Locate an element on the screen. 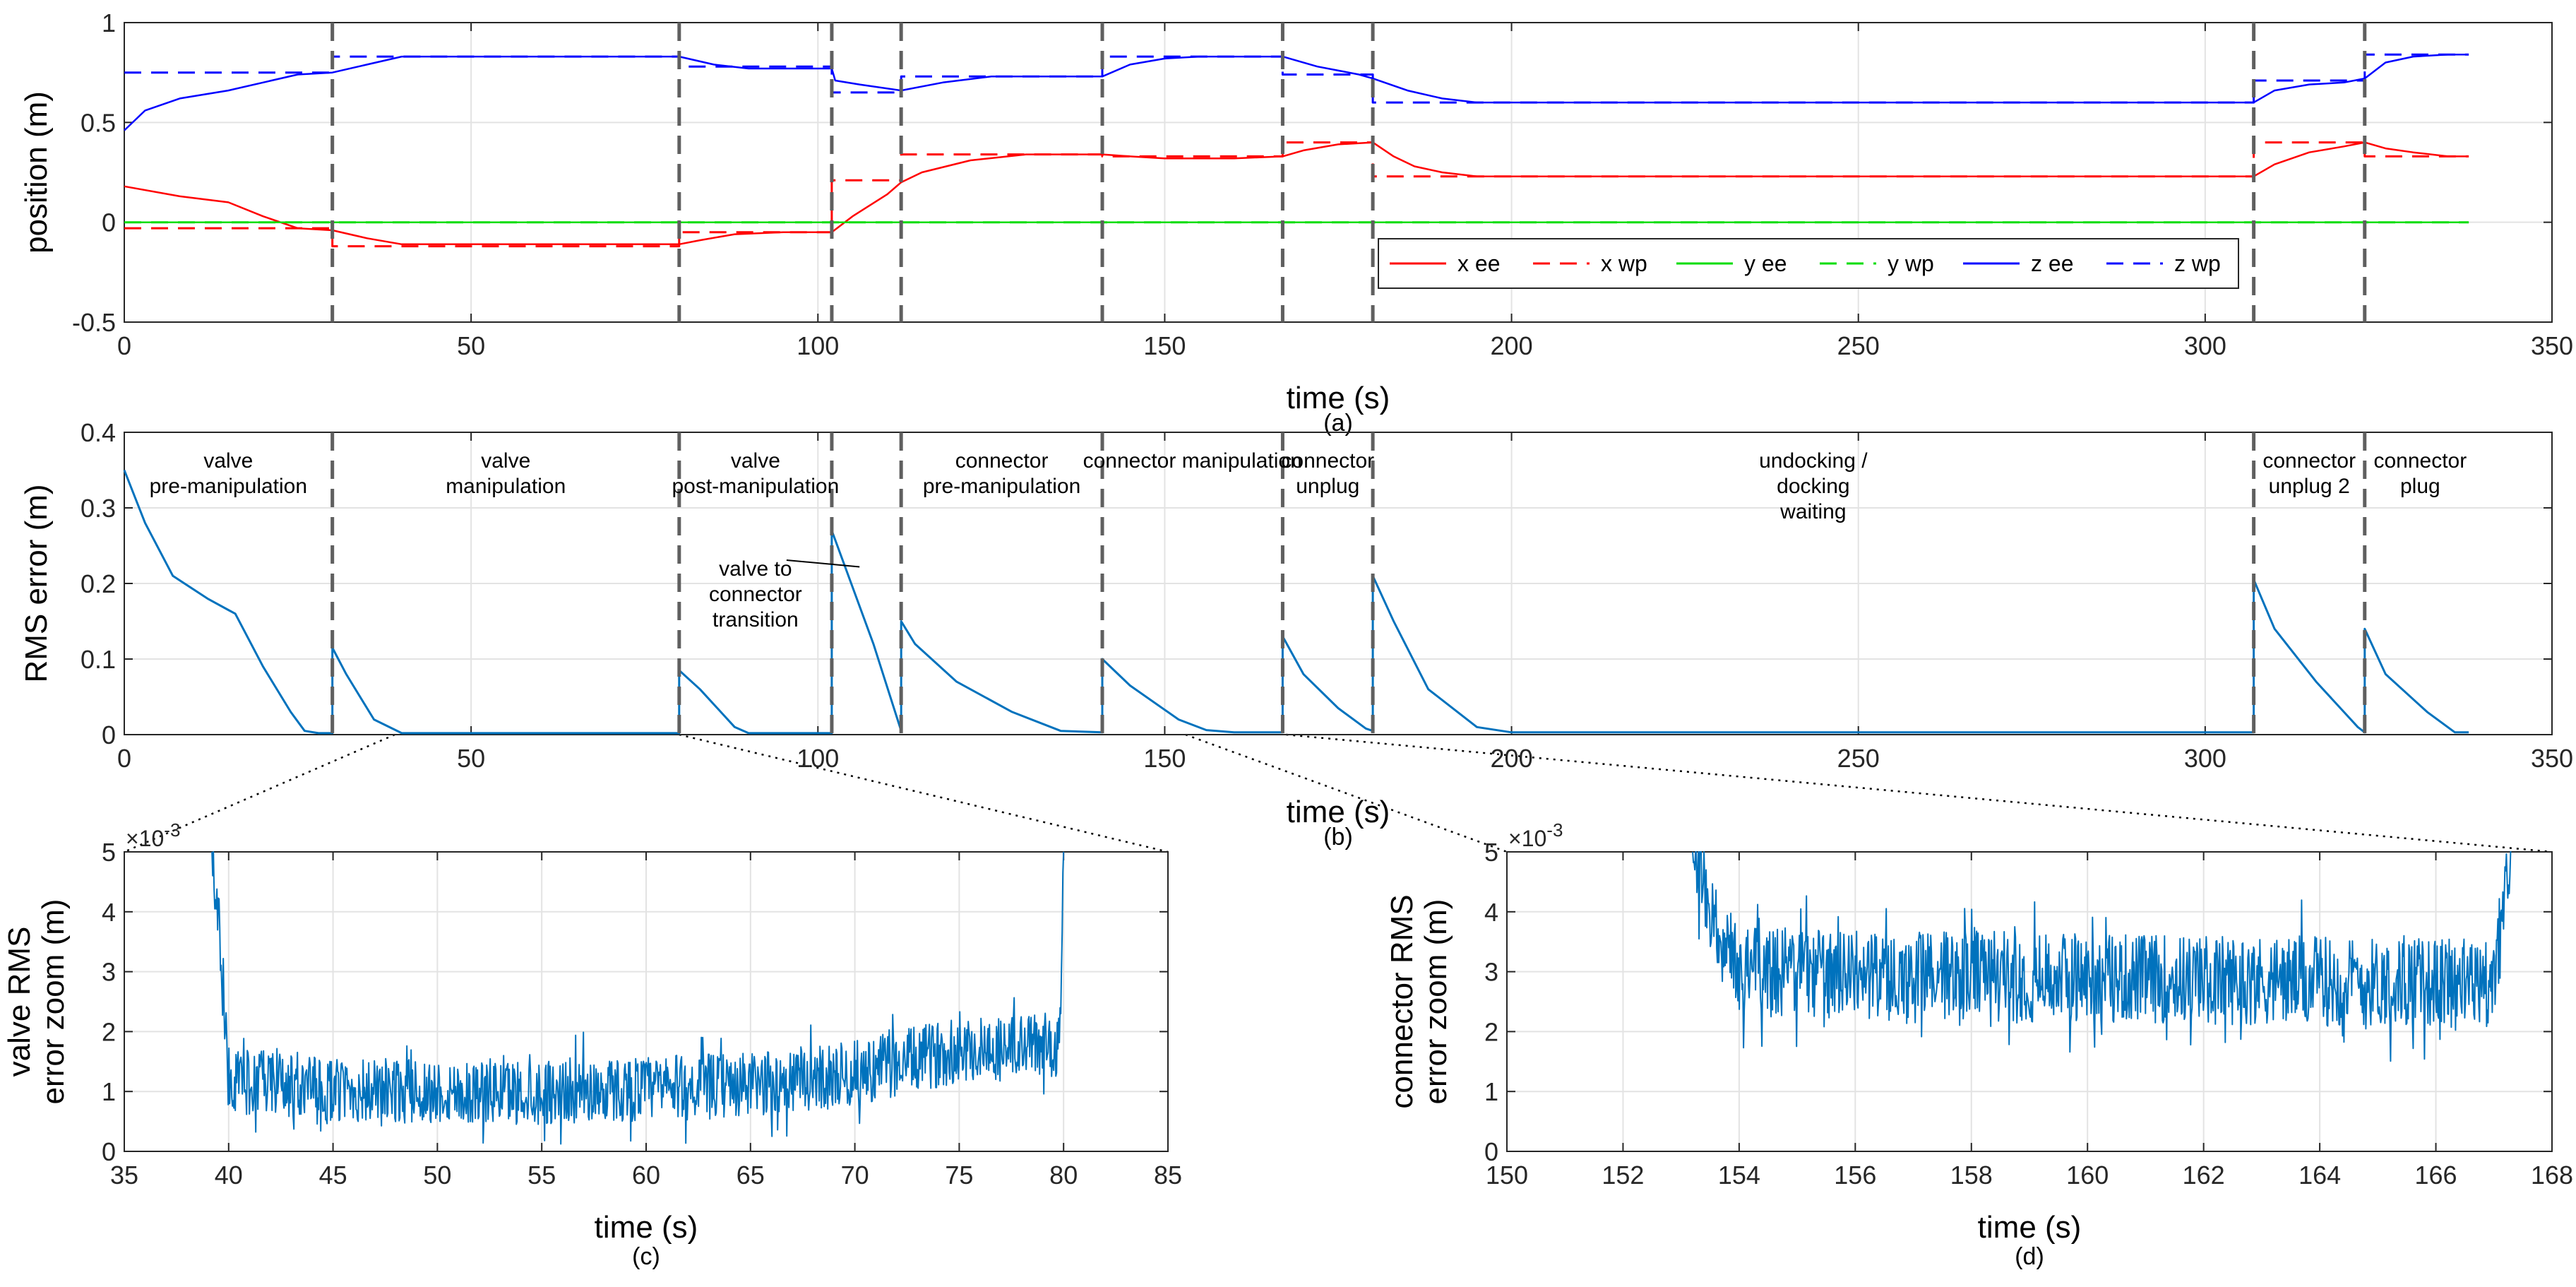 Image resolution: width=2576 pixels, height=1287 pixels. y-tick-label: 0.2 is located at coordinates (98, 584).